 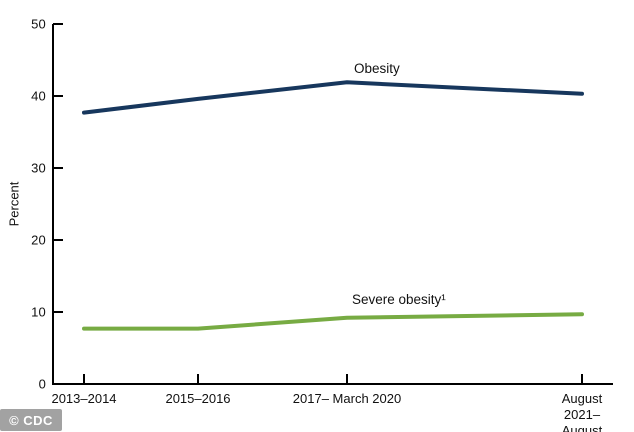 What do you see at coordinates (38, 312) in the screenshot?
I see `y-tick-label: 10` at bounding box center [38, 312].